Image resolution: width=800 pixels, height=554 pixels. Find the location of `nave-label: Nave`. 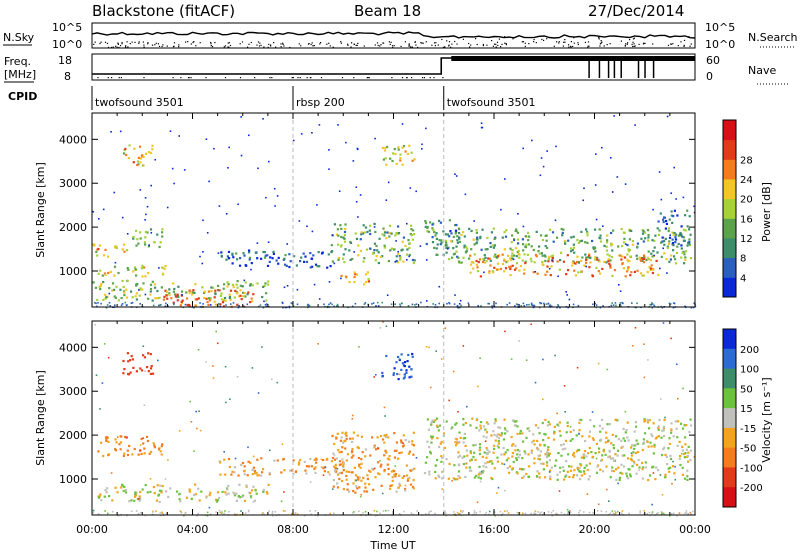

nave-label: Nave is located at coordinates (762, 70).